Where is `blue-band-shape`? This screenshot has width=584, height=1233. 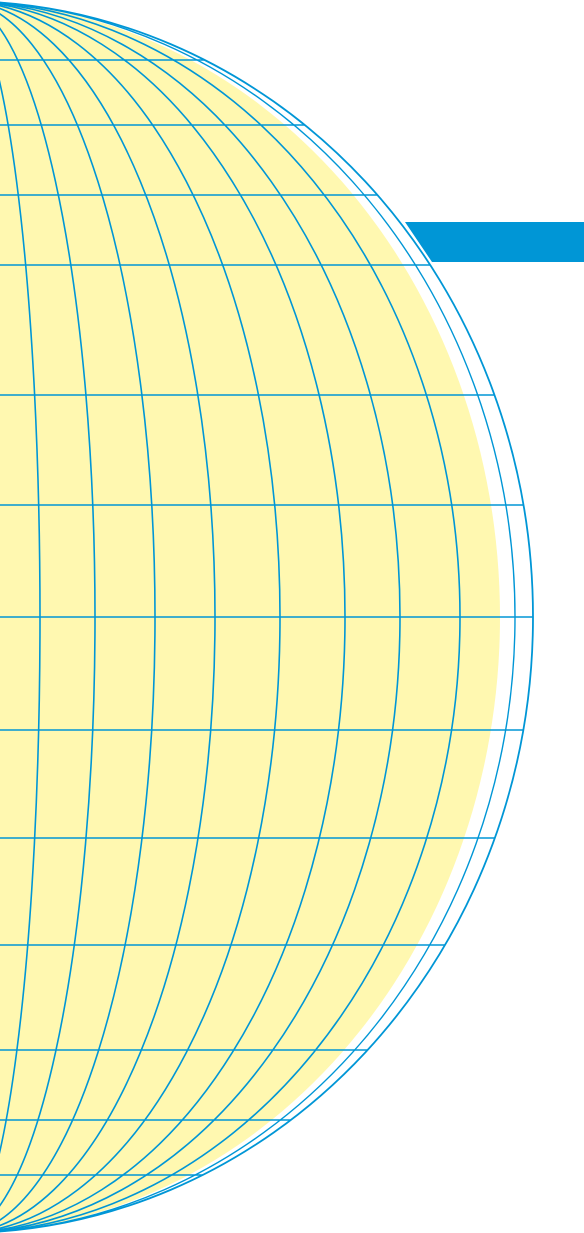
blue-band-shape is located at coordinates (494, 242).